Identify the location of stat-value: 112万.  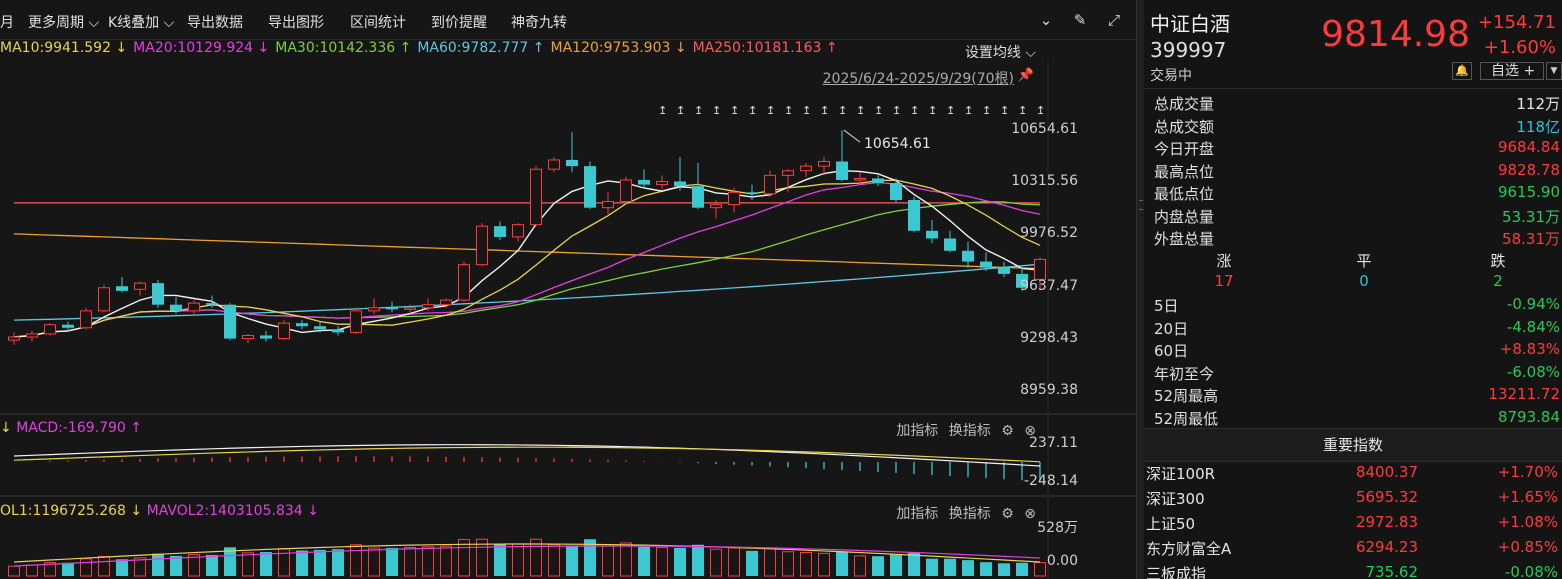
(1538, 104).